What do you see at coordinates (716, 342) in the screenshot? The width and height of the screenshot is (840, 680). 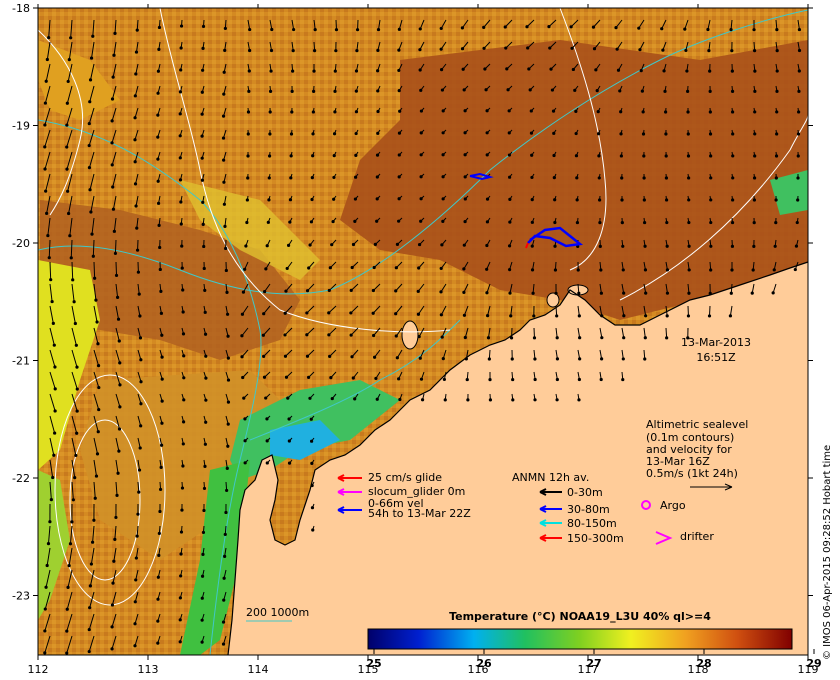 I see `date-line-1: 13-Mar-2013` at bounding box center [716, 342].